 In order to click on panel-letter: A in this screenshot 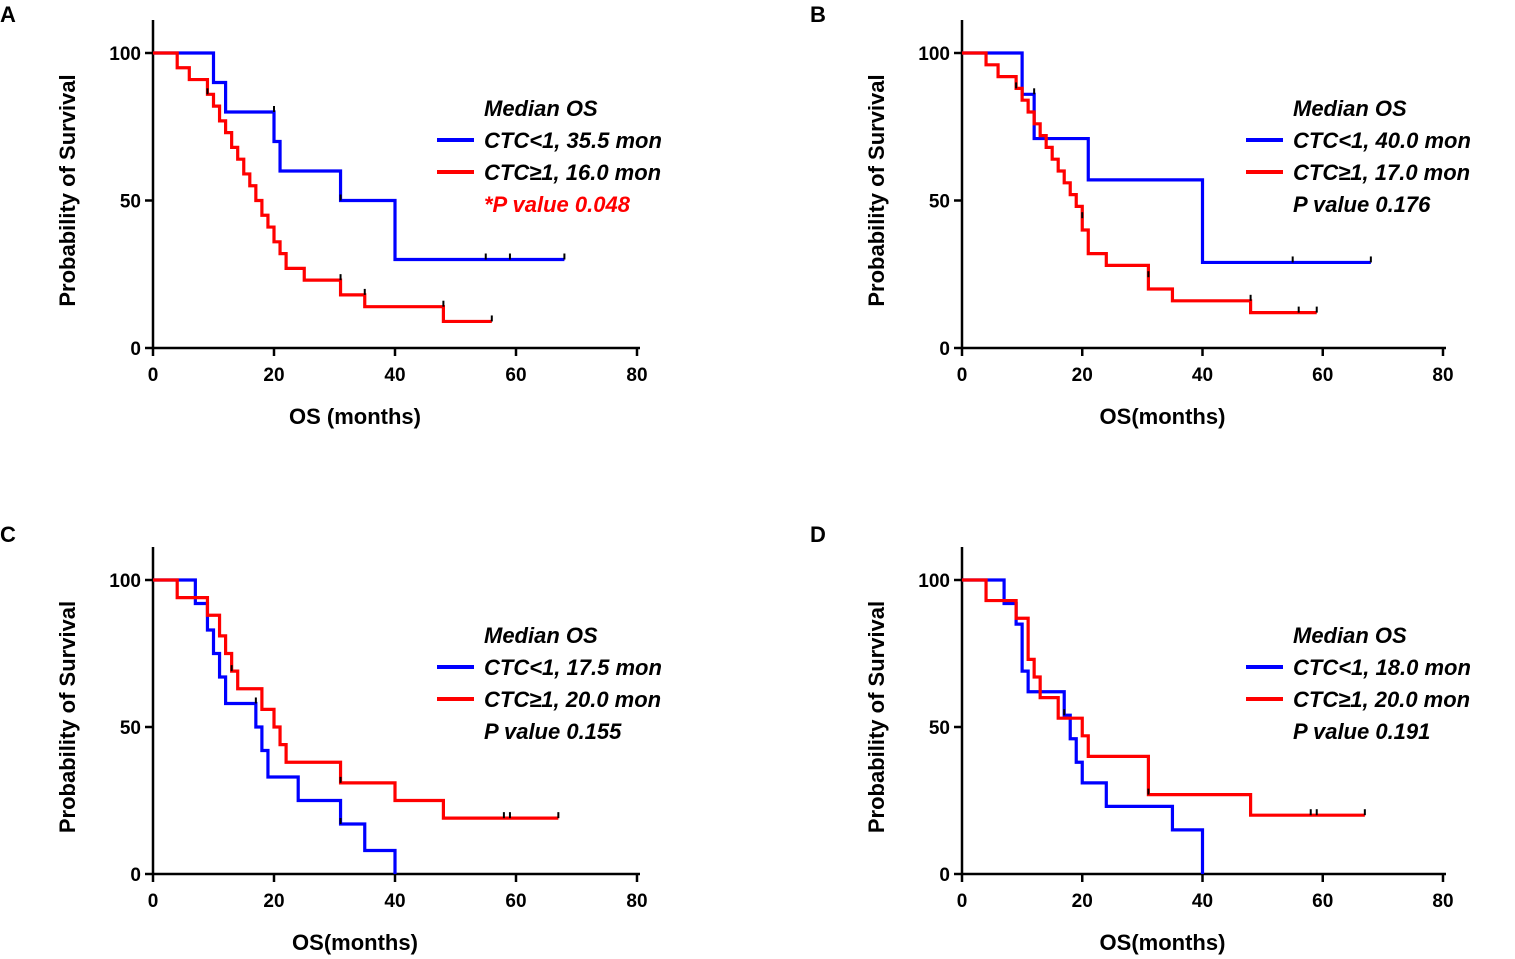, I will do `click(8, 14)`.